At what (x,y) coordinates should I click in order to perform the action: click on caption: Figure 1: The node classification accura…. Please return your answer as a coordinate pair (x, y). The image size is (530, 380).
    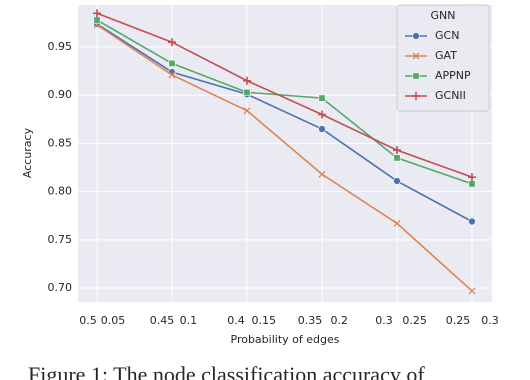
    Looking at the image, I should click on (226, 371).